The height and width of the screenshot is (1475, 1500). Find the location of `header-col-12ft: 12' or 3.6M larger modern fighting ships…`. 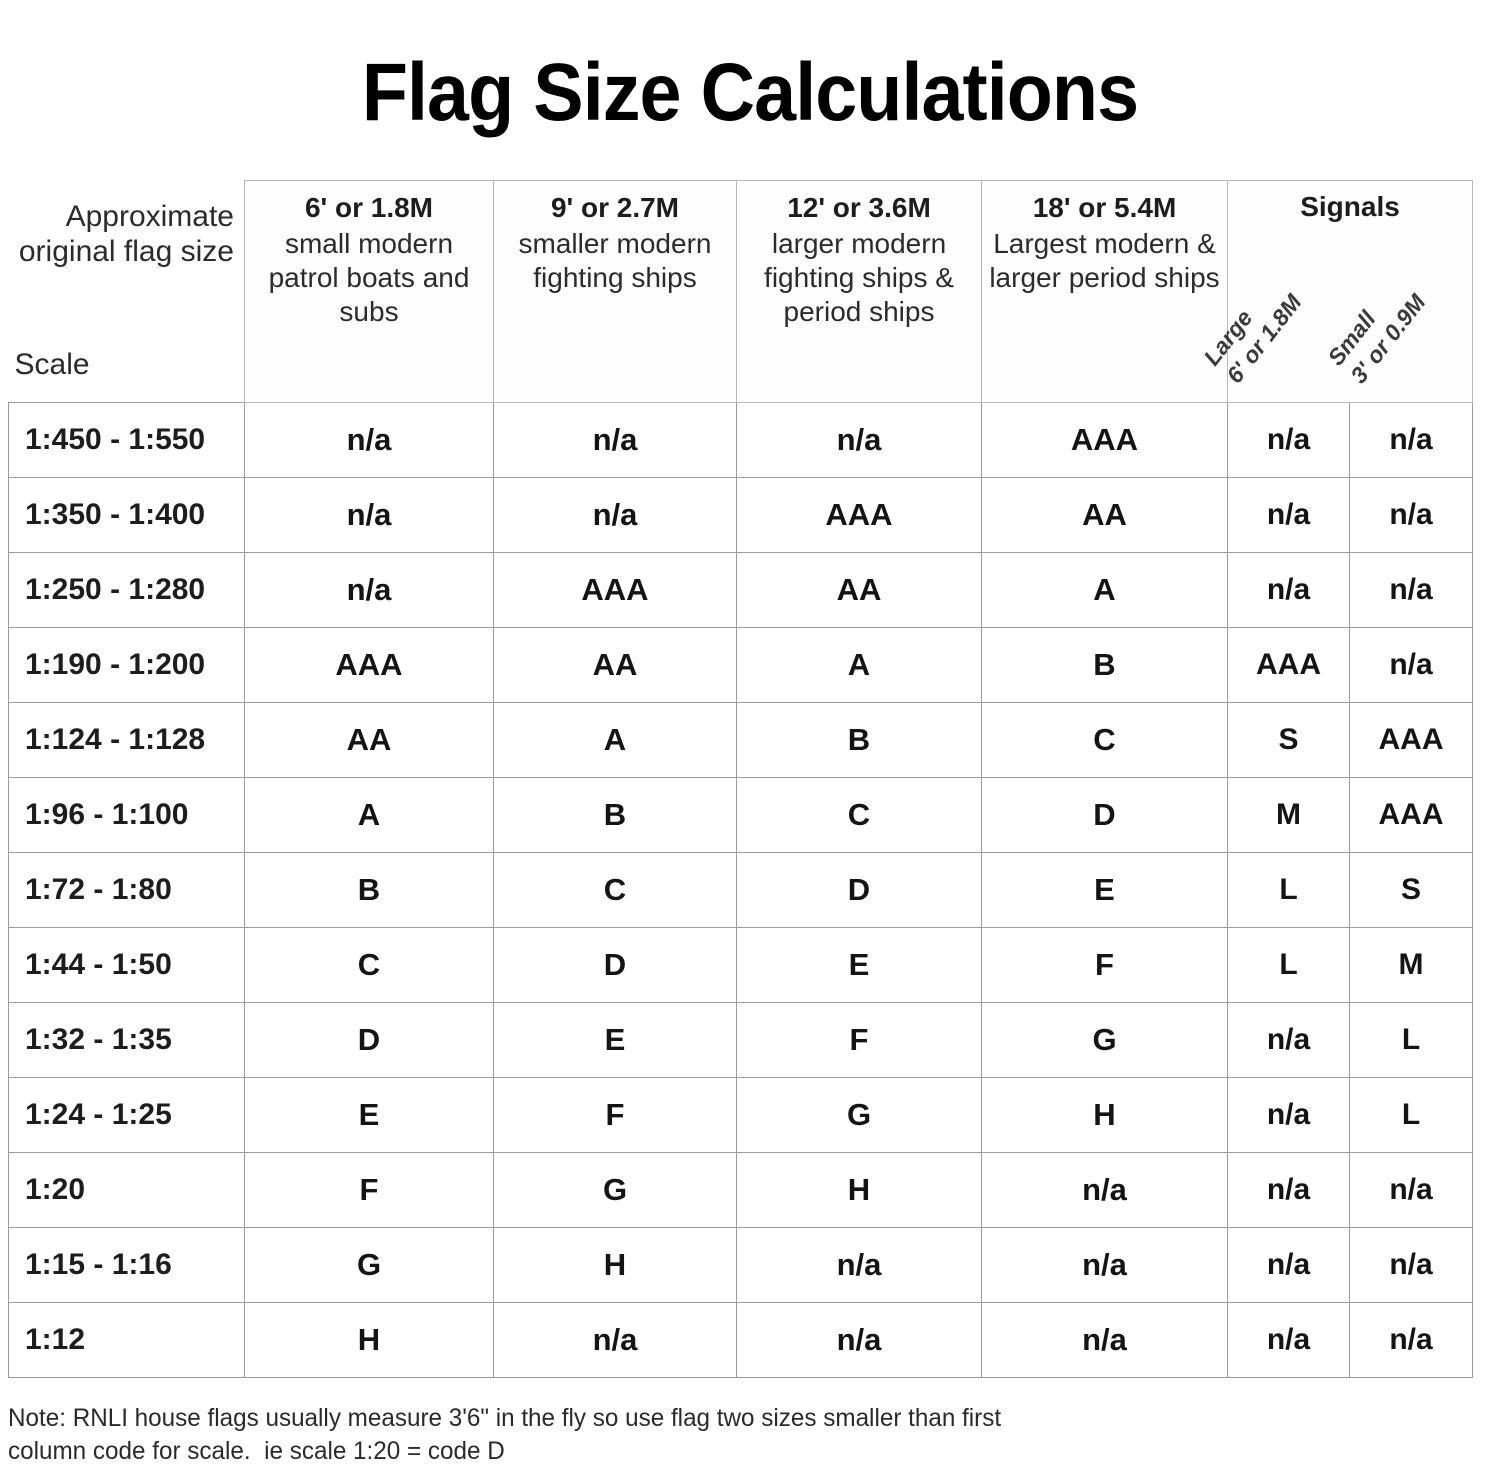

header-col-12ft: 12' or 3.6M larger modern fighting ships… is located at coordinates (859, 291).